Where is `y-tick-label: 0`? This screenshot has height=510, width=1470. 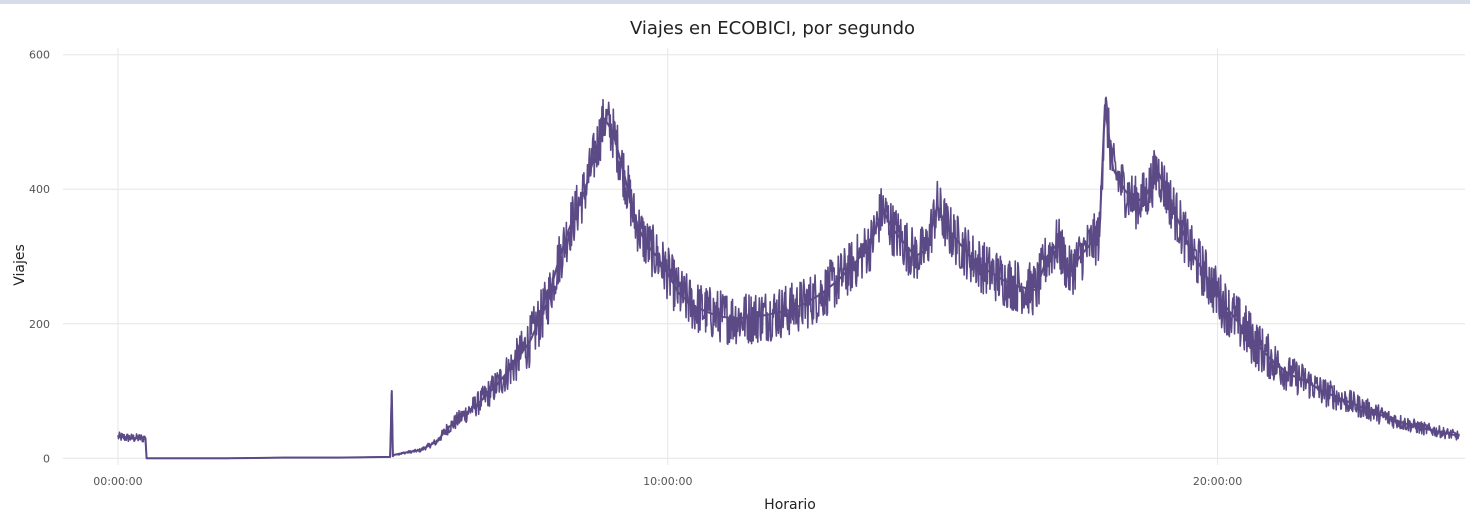 y-tick-label: 0 is located at coordinates (46, 458).